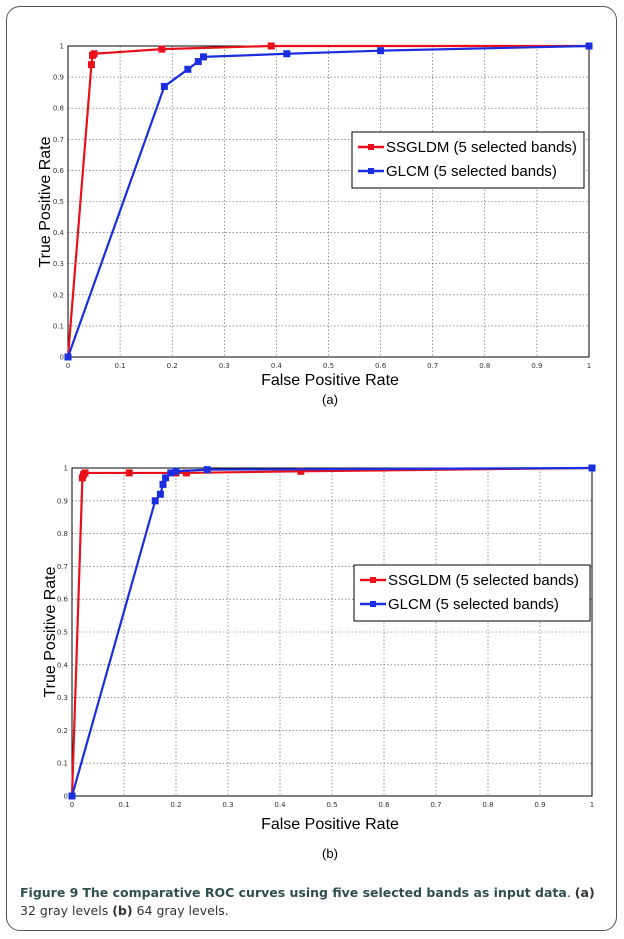 This screenshot has height=939, width=624. What do you see at coordinates (584, 892) in the screenshot?
I see `caption-part-a-tag: (a)` at bounding box center [584, 892].